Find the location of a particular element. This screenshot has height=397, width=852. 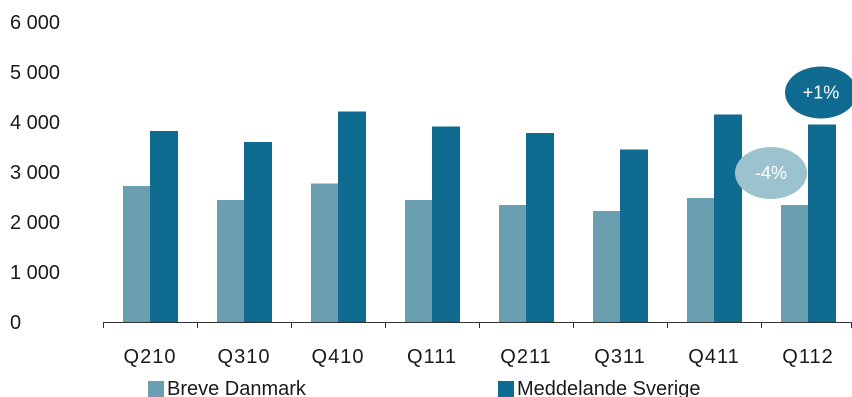

legend-label: Meddelande Sverige is located at coordinates (608, 387).